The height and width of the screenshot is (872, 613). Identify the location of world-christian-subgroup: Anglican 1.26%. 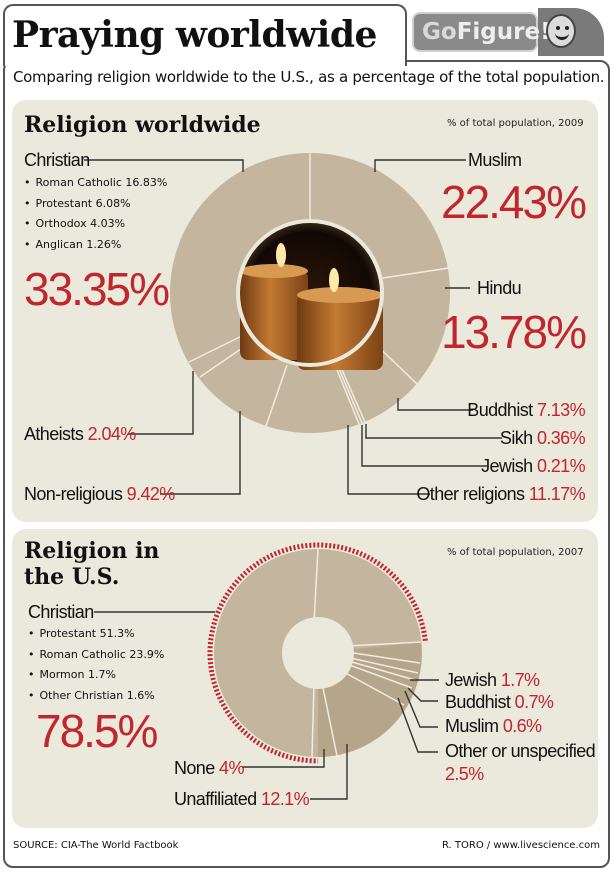
(95, 245).